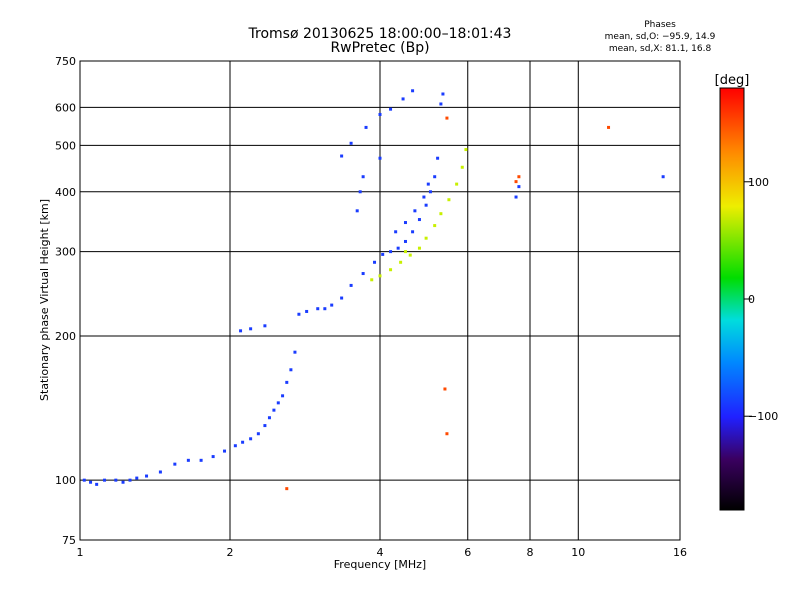 Image resolution: width=800 pixels, height=600 pixels. Describe the element at coordinates (758, 182) in the screenshot. I see `colorbar-tick-label: 100` at that location.